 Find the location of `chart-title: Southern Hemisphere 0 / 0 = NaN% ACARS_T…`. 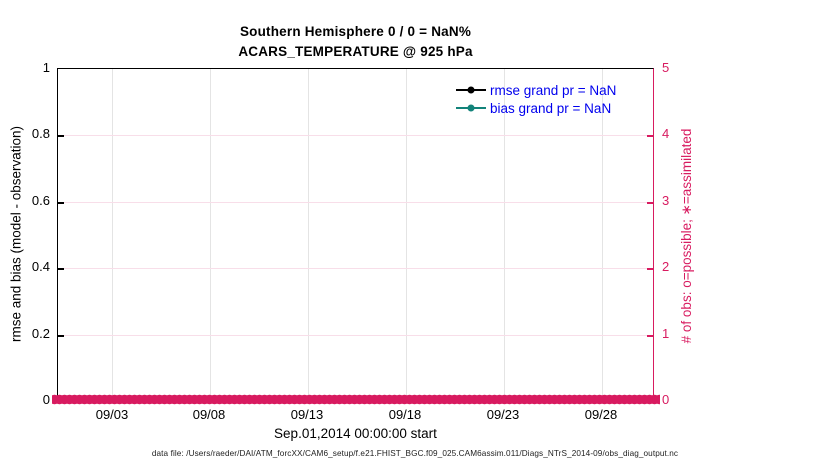

chart-title: Southern Hemisphere 0 / 0 = NaN% ACARS_T… is located at coordinates (355, 42).